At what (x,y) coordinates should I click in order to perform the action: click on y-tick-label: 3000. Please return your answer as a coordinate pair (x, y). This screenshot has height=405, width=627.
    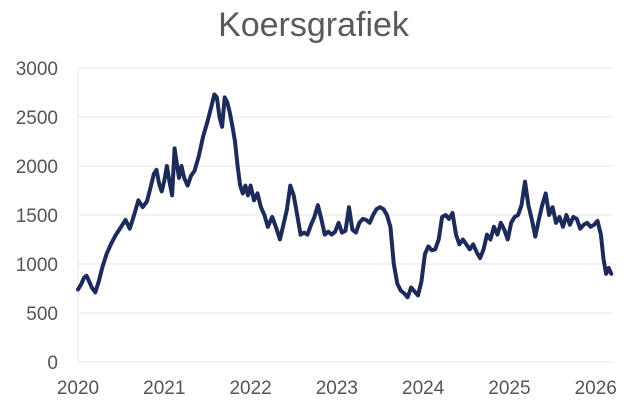
    Looking at the image, I should click on (37, 69).